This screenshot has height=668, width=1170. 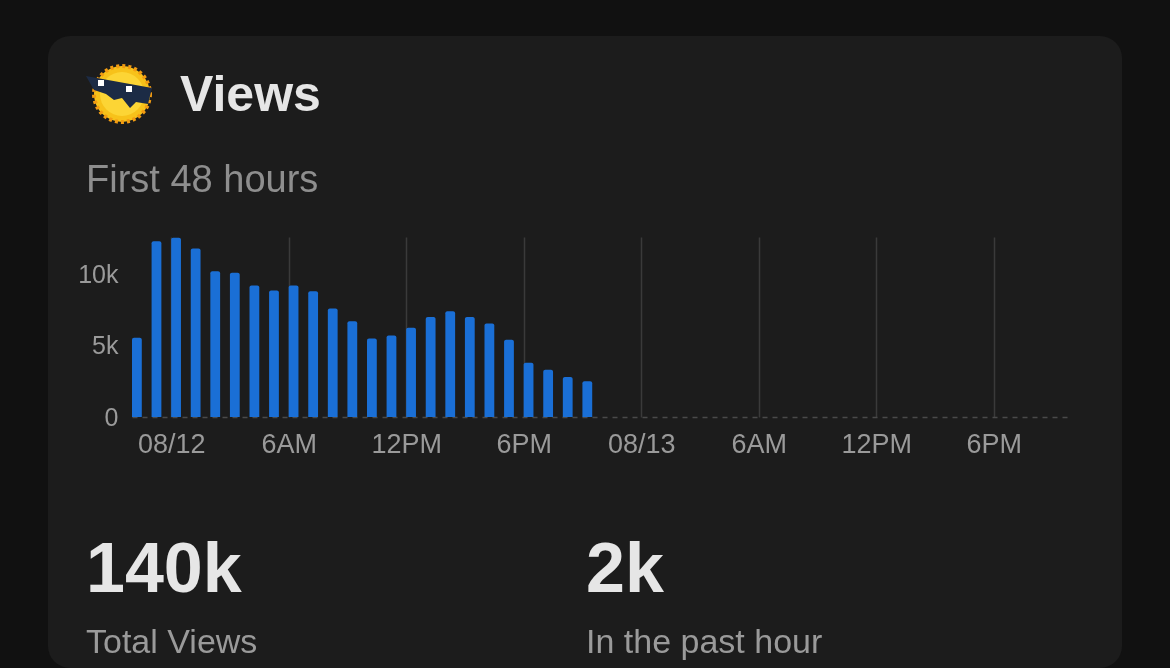 I want to click on text: Total Views, so click(x=172, y=641).